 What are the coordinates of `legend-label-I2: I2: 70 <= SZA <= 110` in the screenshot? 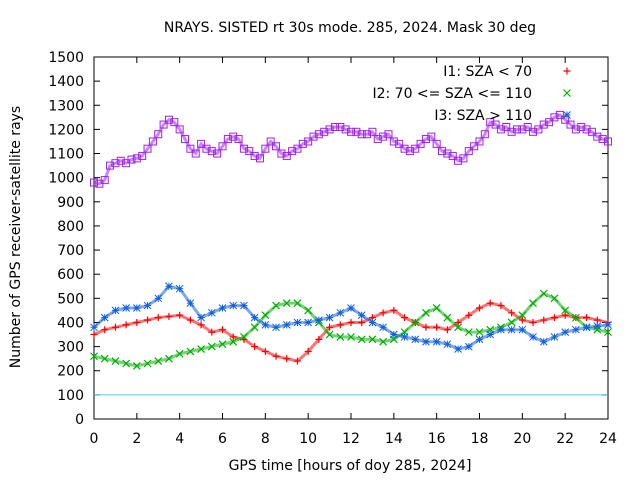 It's located at (452, 94).